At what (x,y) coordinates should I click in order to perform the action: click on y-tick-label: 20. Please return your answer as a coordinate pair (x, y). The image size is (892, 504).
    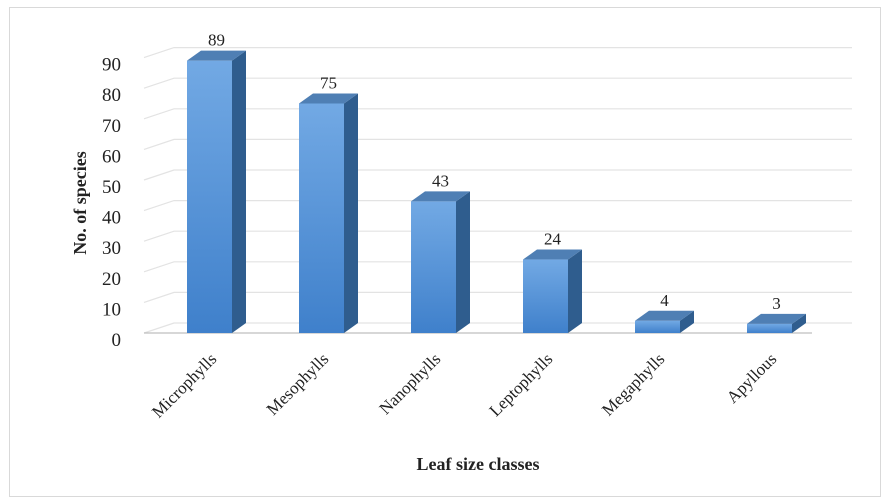
    Looking at the image, I should click on (111, 279).